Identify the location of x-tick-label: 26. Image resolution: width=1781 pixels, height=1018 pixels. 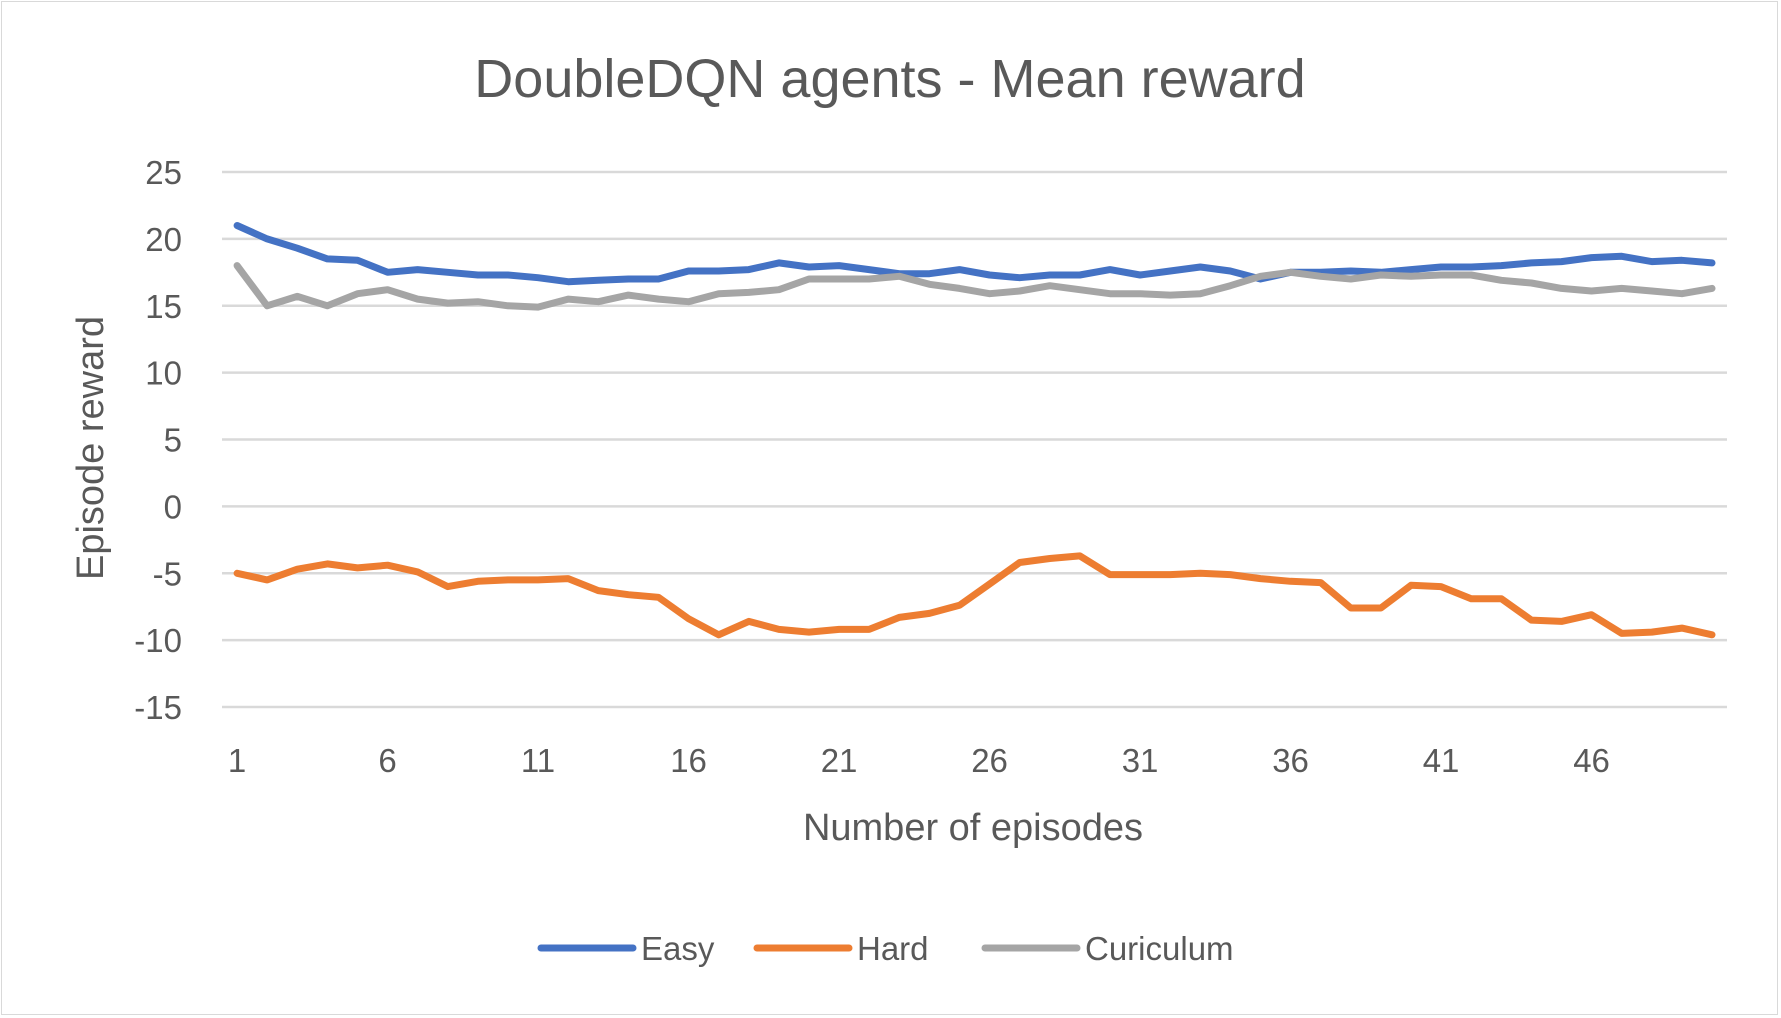
(989, 760).